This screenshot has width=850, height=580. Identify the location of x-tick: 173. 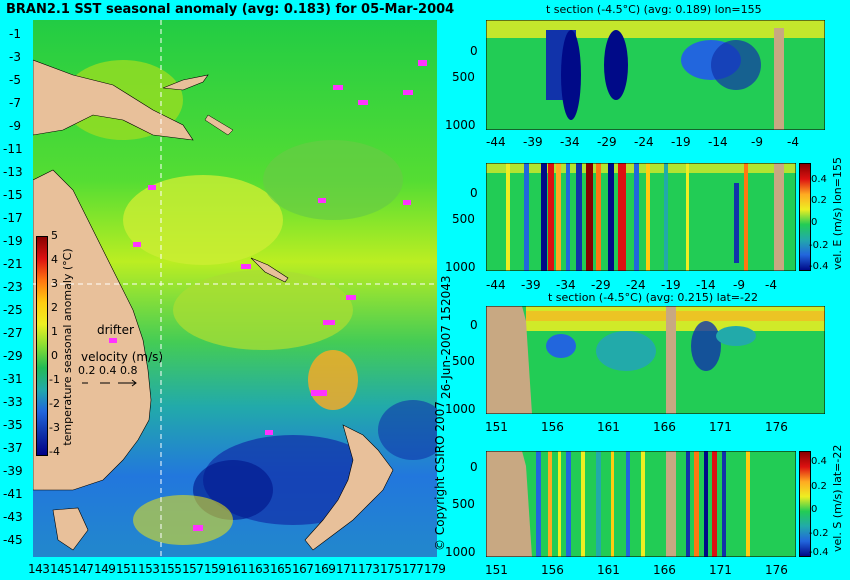
(369, 569).